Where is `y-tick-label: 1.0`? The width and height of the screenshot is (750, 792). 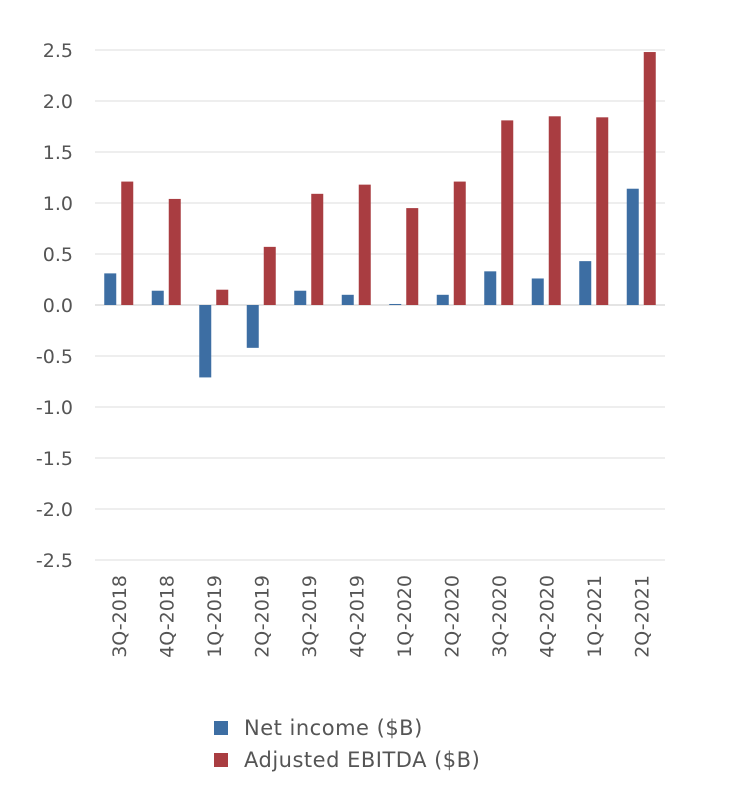
y-tick-label: 1.0 is located at coordinates (58, 204).